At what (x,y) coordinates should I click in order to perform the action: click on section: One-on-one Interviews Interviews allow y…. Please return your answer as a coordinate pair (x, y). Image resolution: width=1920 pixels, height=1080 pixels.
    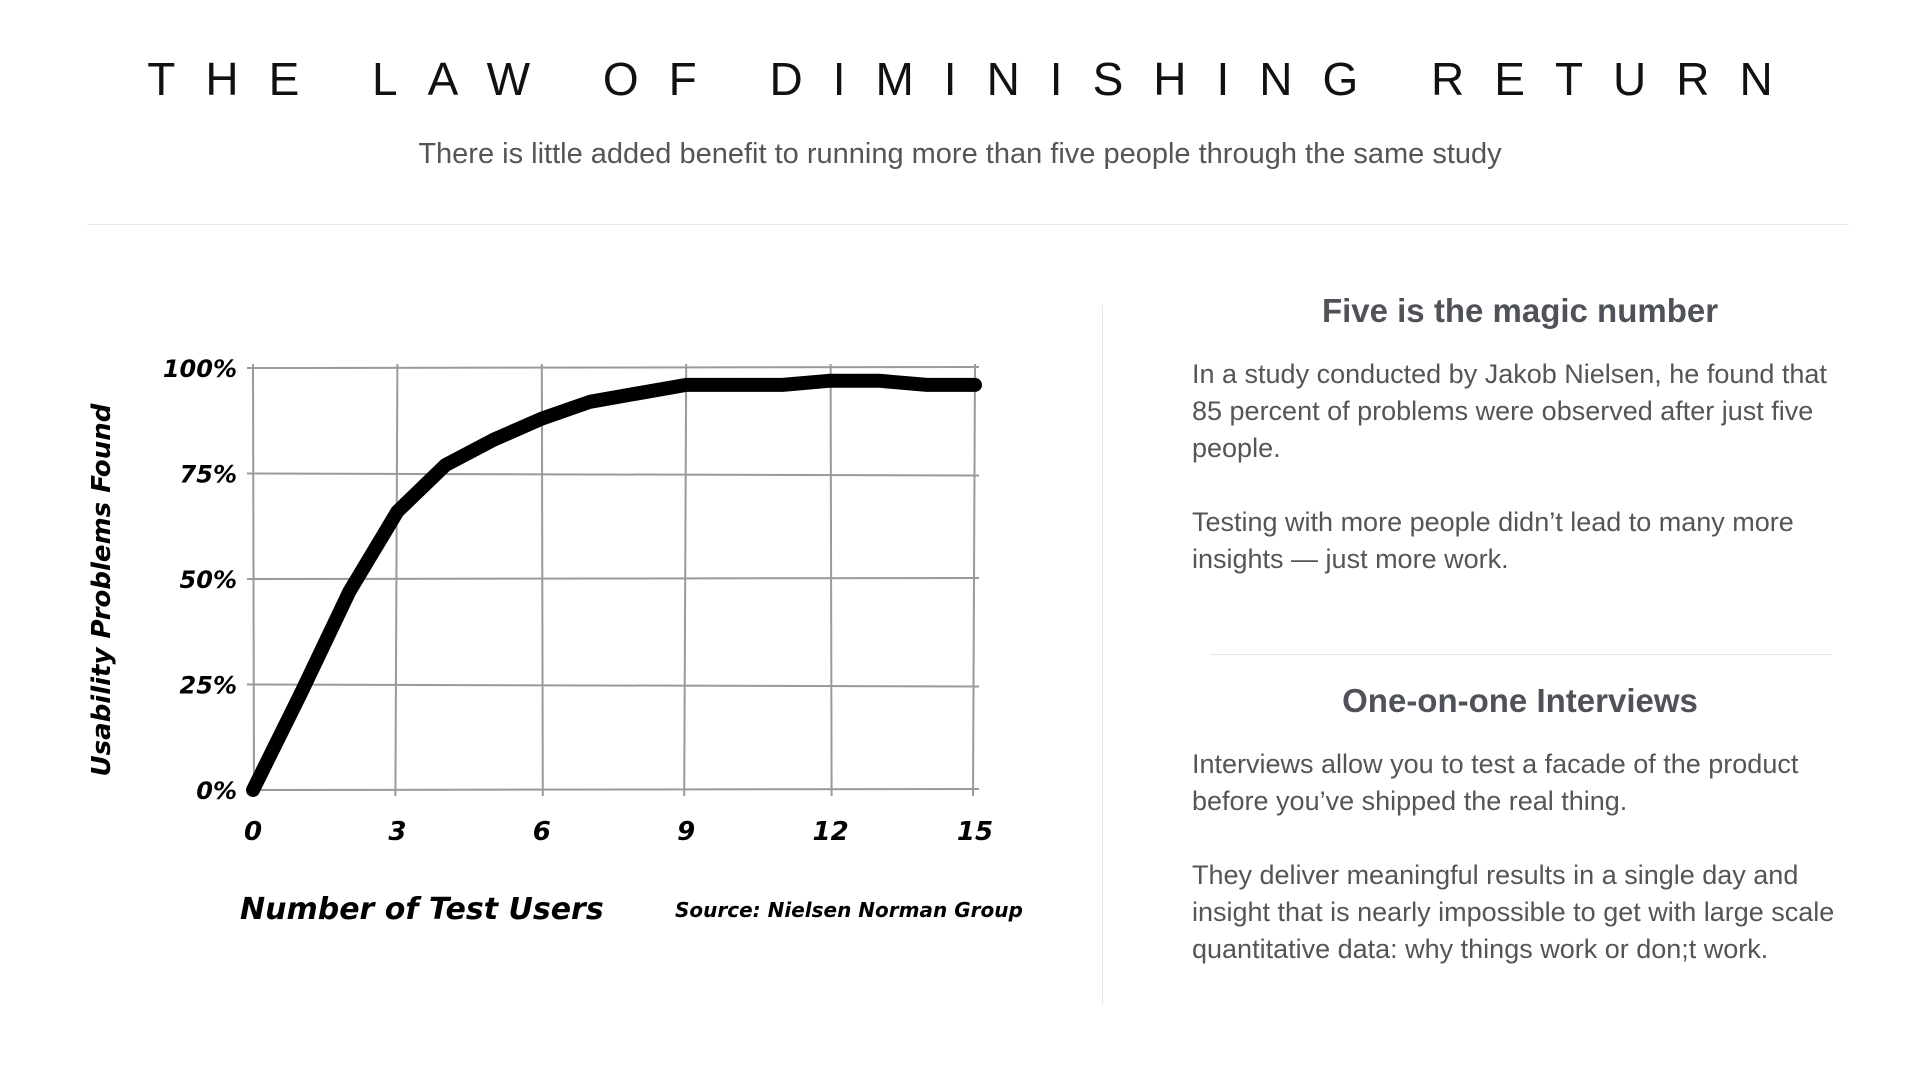
    Looking at the image, I should click on (1520, 843).